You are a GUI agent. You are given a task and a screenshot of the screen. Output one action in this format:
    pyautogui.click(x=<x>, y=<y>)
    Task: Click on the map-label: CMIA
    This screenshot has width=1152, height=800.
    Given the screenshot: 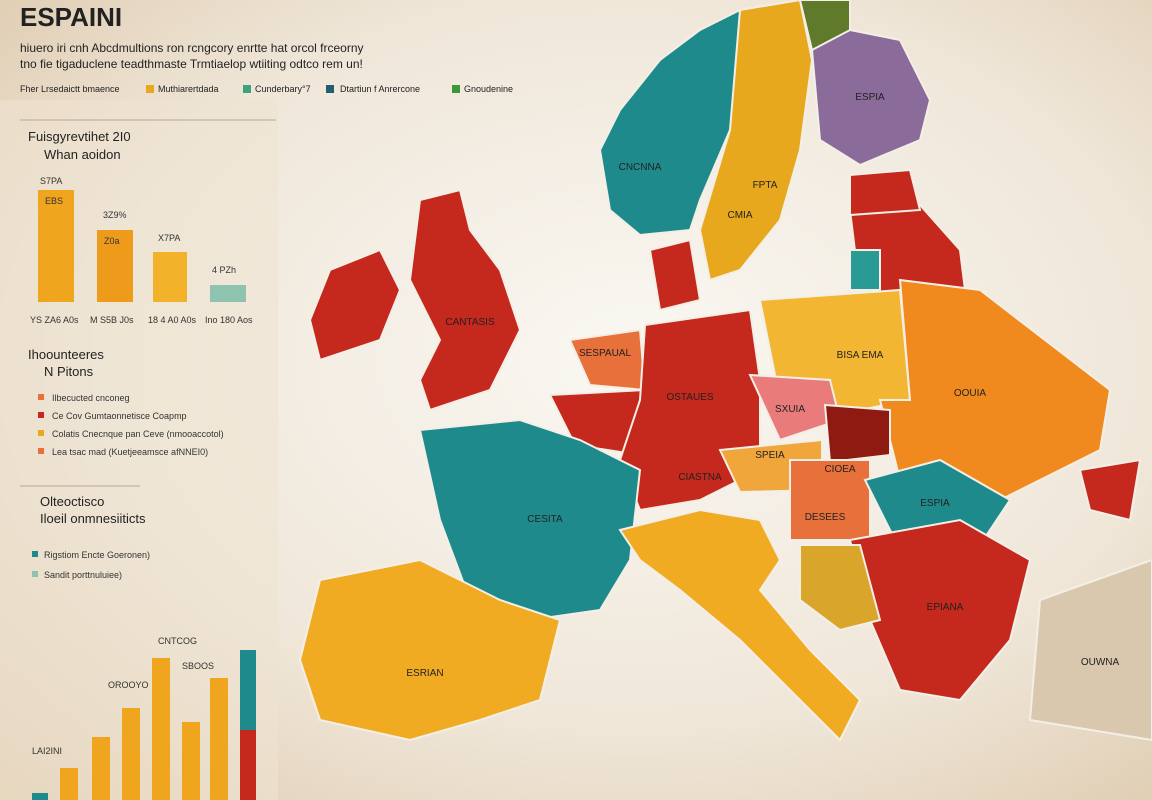 What is the action you would take?
    pyautogui.click(x=740, y=215)
    